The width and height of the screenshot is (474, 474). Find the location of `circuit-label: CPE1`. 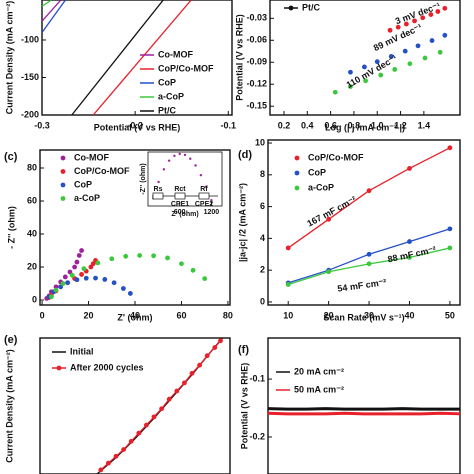

circuit-label: CPE1 is located at coordinates (180, 204).